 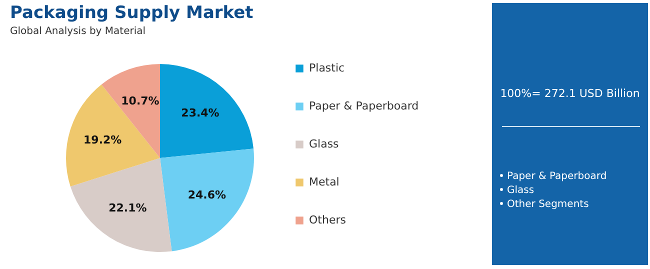 I want to click on text: 100%= 272.1 USD Billion, so click(x=570, y=93).